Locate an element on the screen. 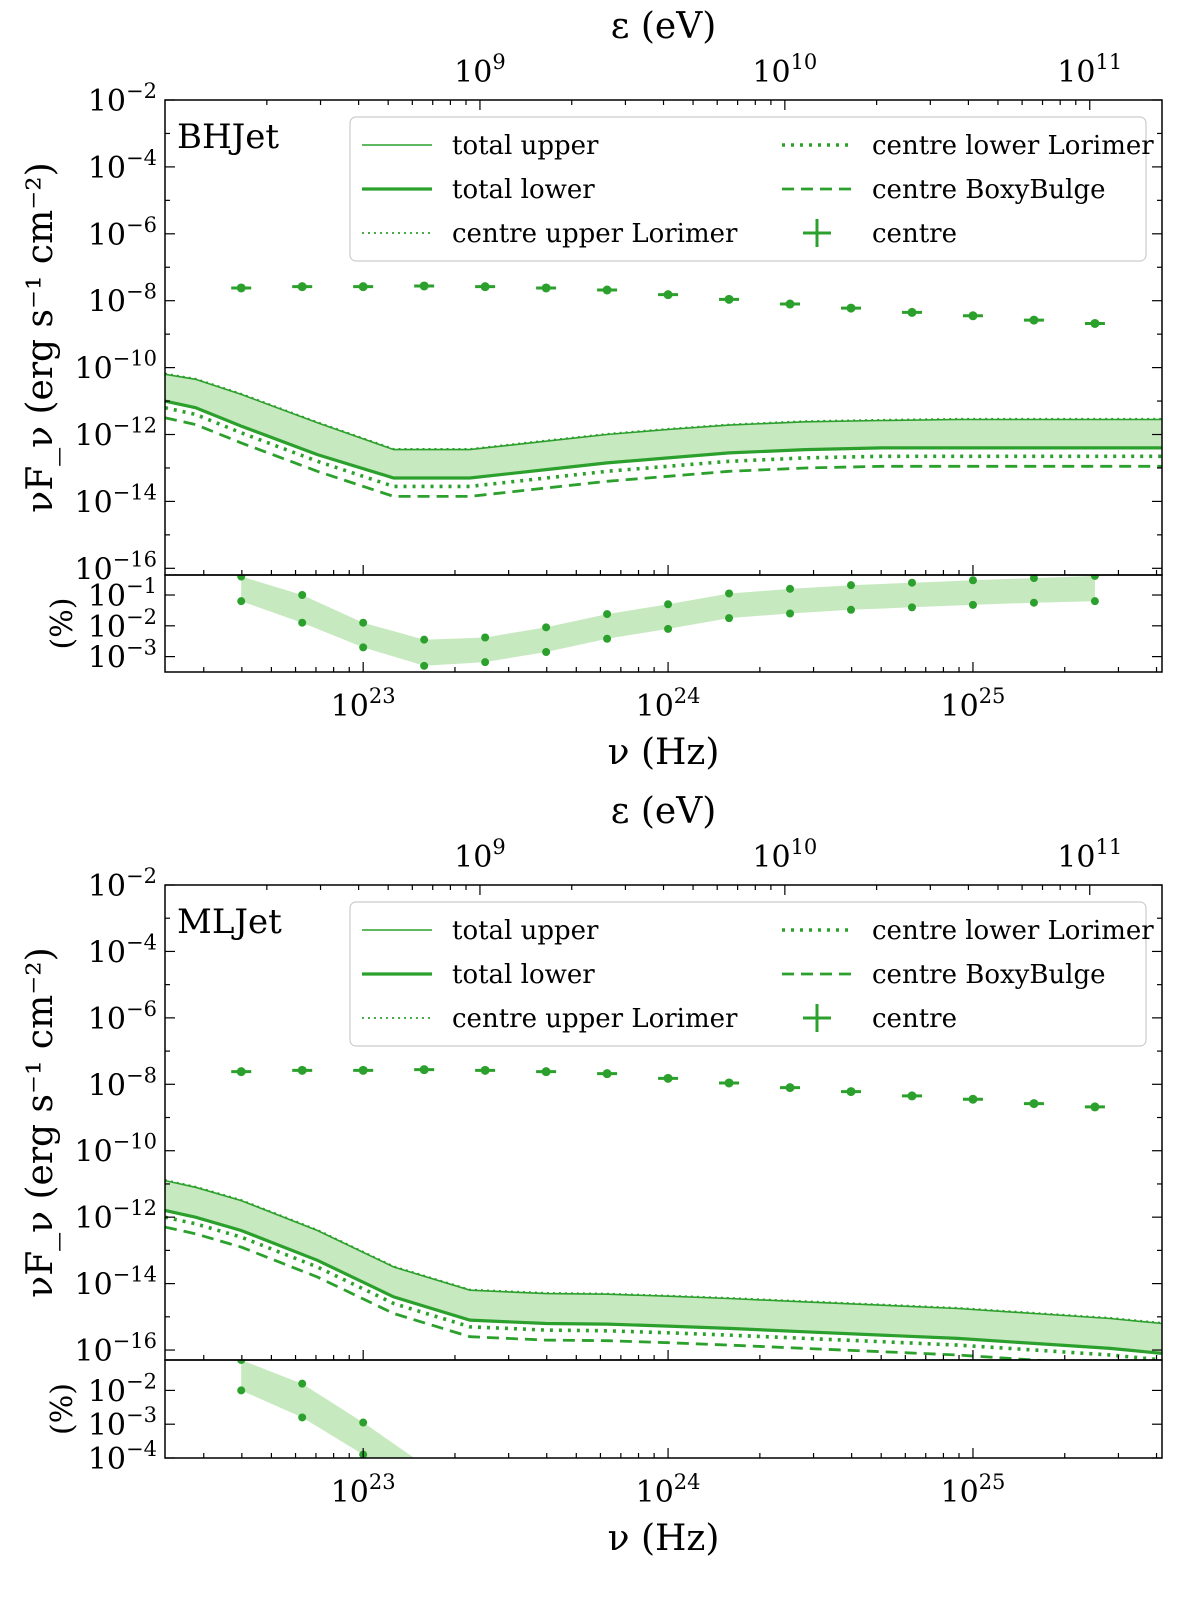 This screenshot has height=1605, width=1200. y-tick-label: 10⁻⁴ is located at coordinates (122, 950).